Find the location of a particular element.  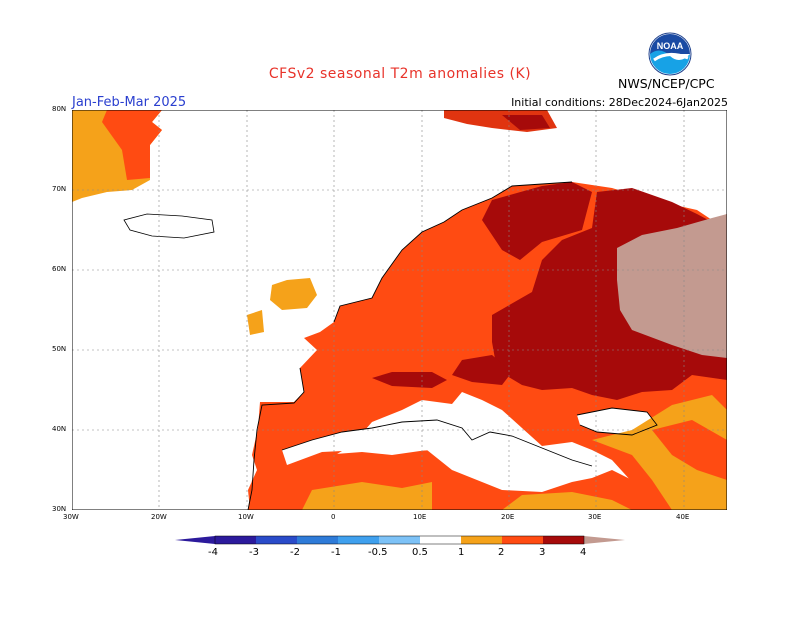

lon-label: 30W is located at coordinates (71, 517).